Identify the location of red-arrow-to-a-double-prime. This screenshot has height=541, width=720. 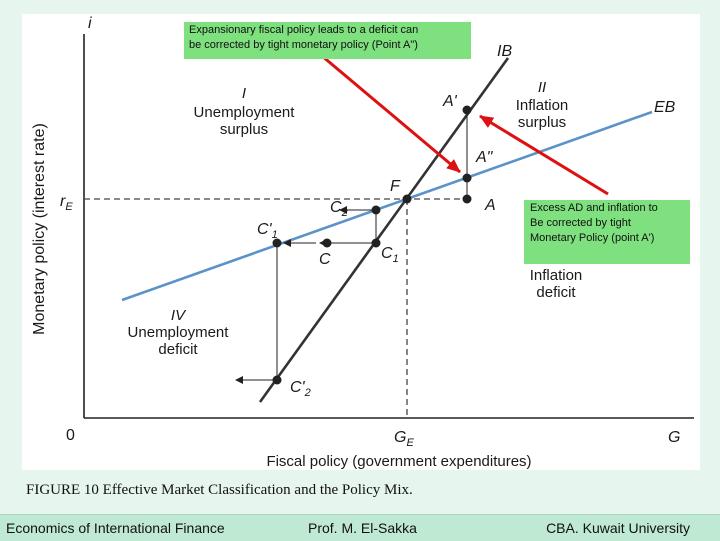
(391, 114).